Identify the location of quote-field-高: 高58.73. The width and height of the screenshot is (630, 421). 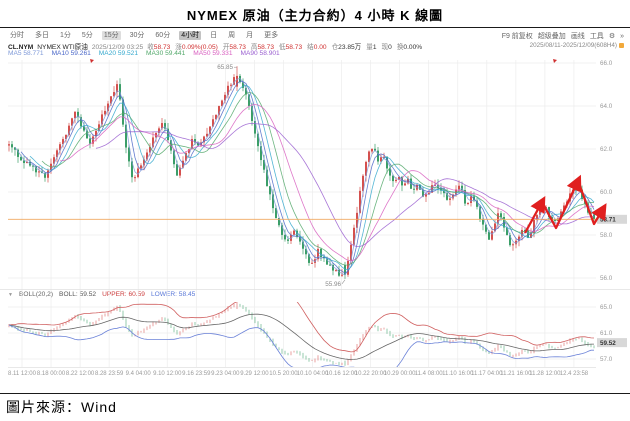
(262, 47).